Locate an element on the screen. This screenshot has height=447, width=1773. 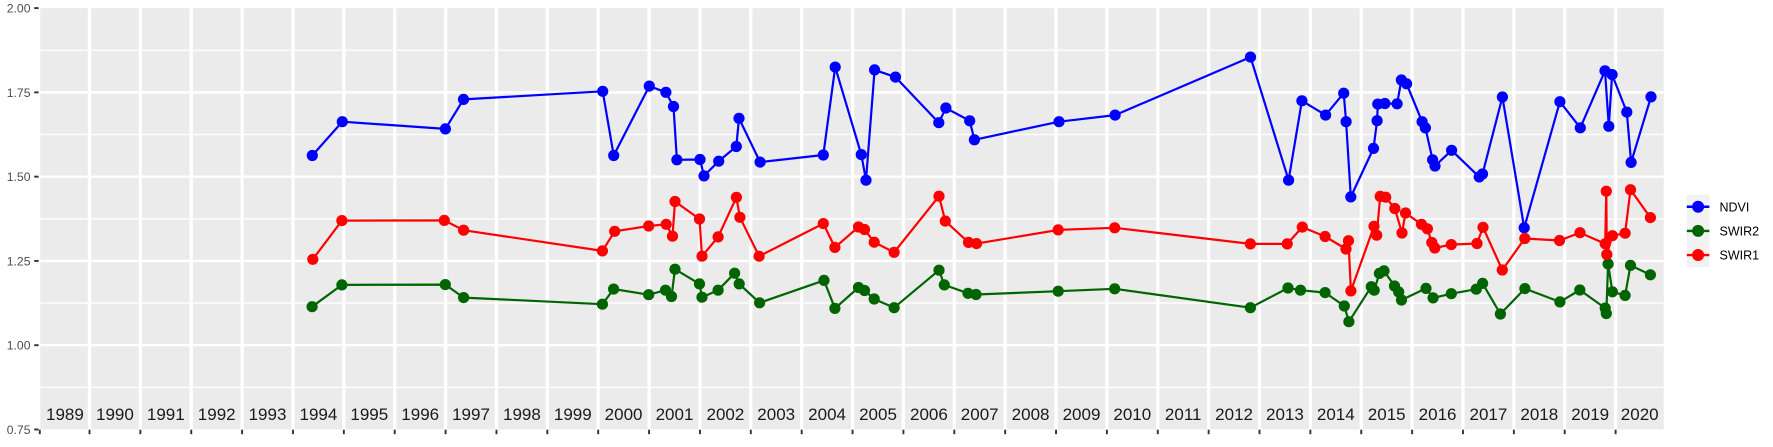
svg-text: 2005 is located at coordinates (878, 414).